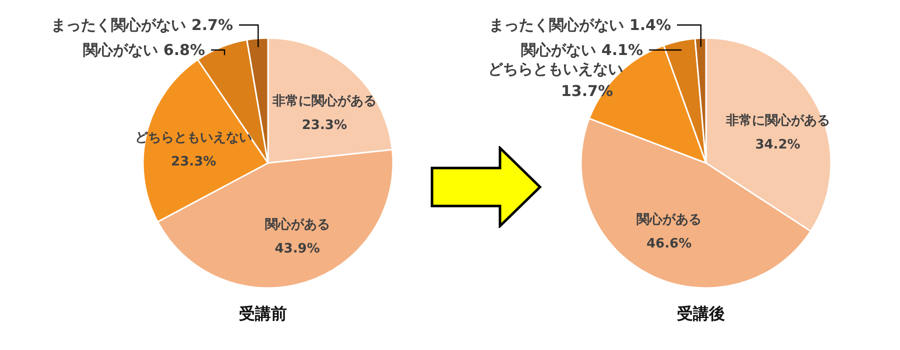  I want to click on data-label: 43.9%, so click(297, 248).